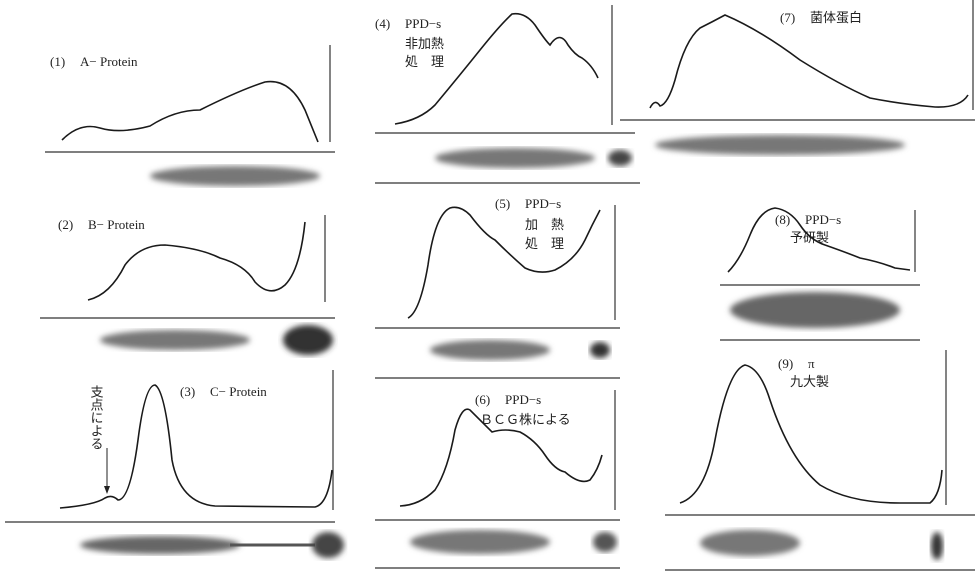  What do you see at coordinates (65, 224) in the screenshot?
I see `panel-number: (2)` at bounding box center [65, 224].